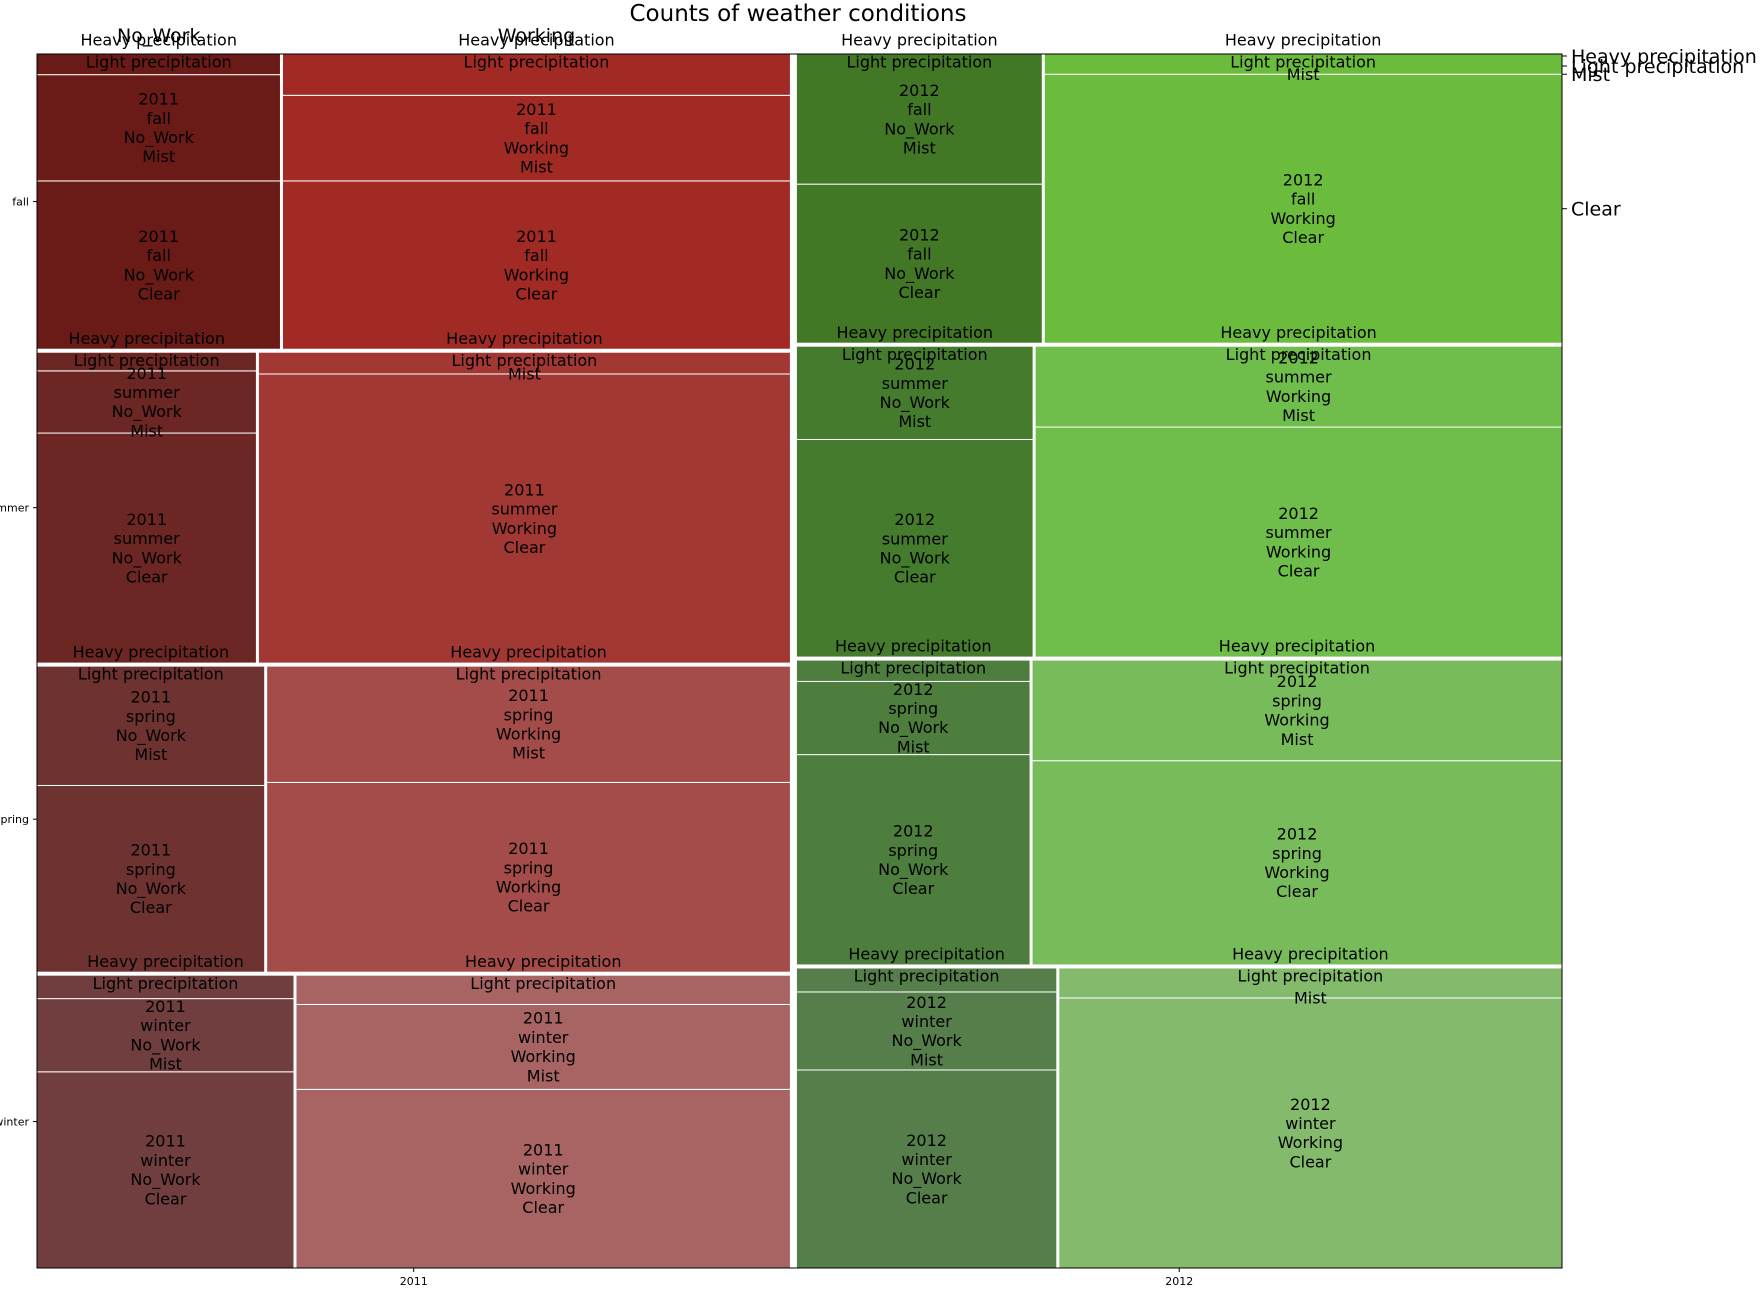 The image size is (1760, 1297). Describe the element at coordinates (1596, 210) in the screenshot. I see `right-tick-label: Clear` at that location.